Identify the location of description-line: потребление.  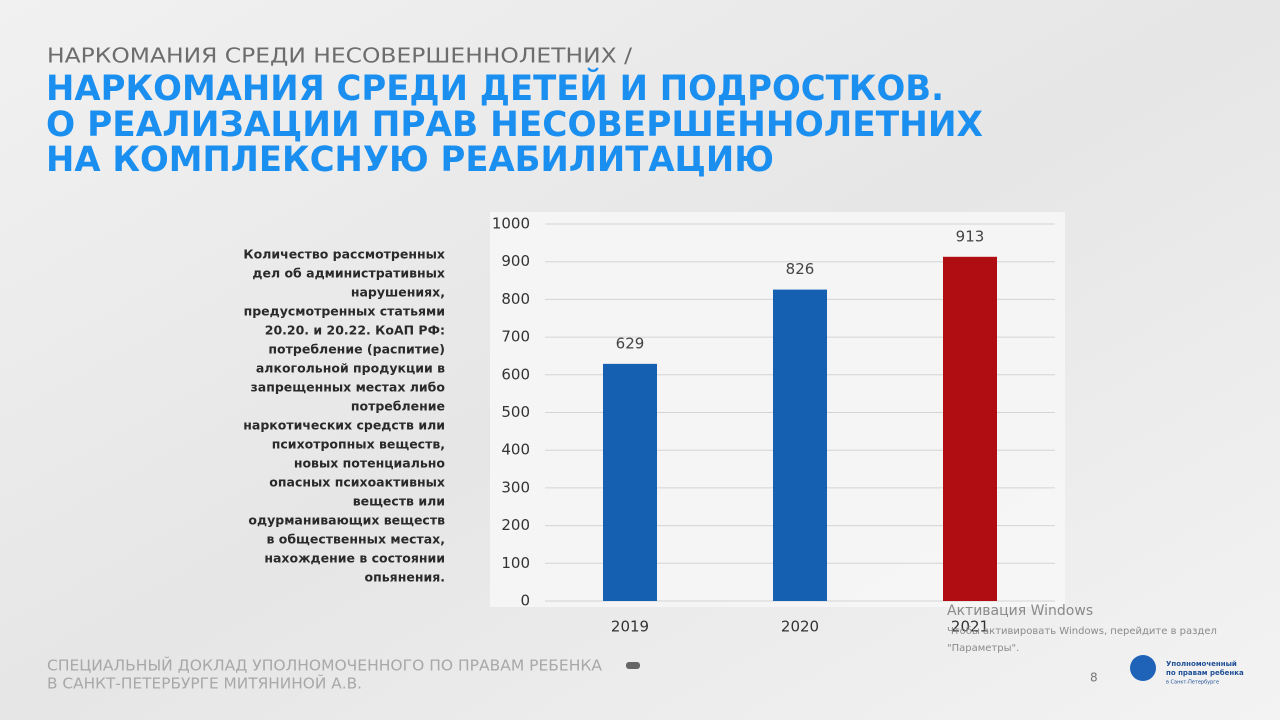
(398, 406).